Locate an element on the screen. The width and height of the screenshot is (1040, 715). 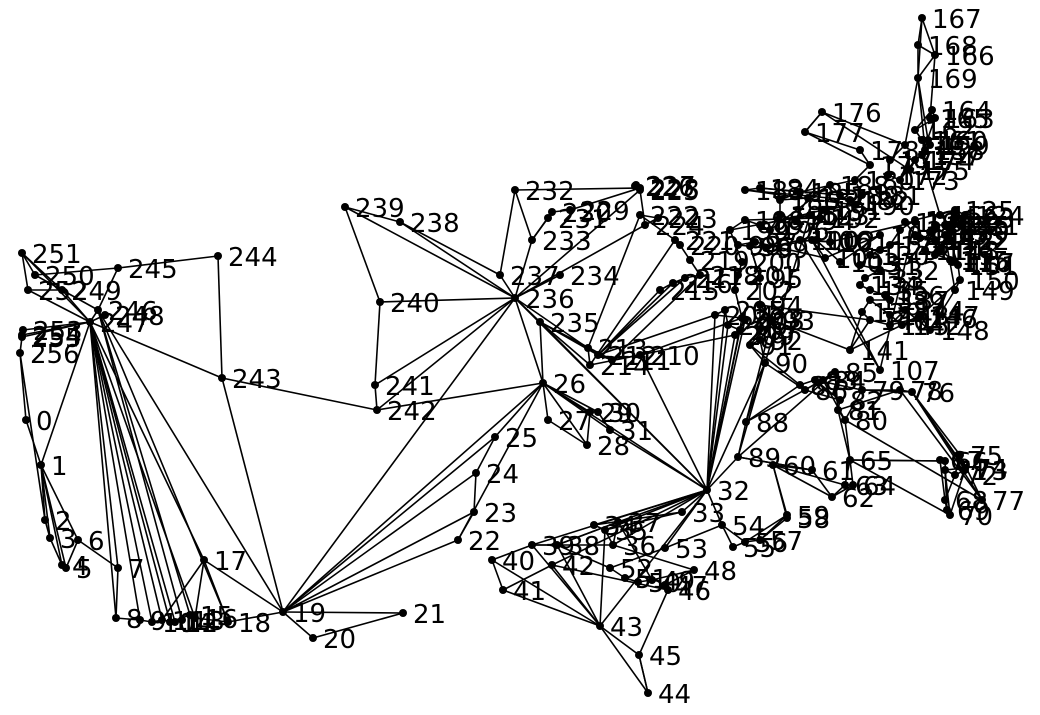
node-27: 27 is located at coordinates (567, 422).